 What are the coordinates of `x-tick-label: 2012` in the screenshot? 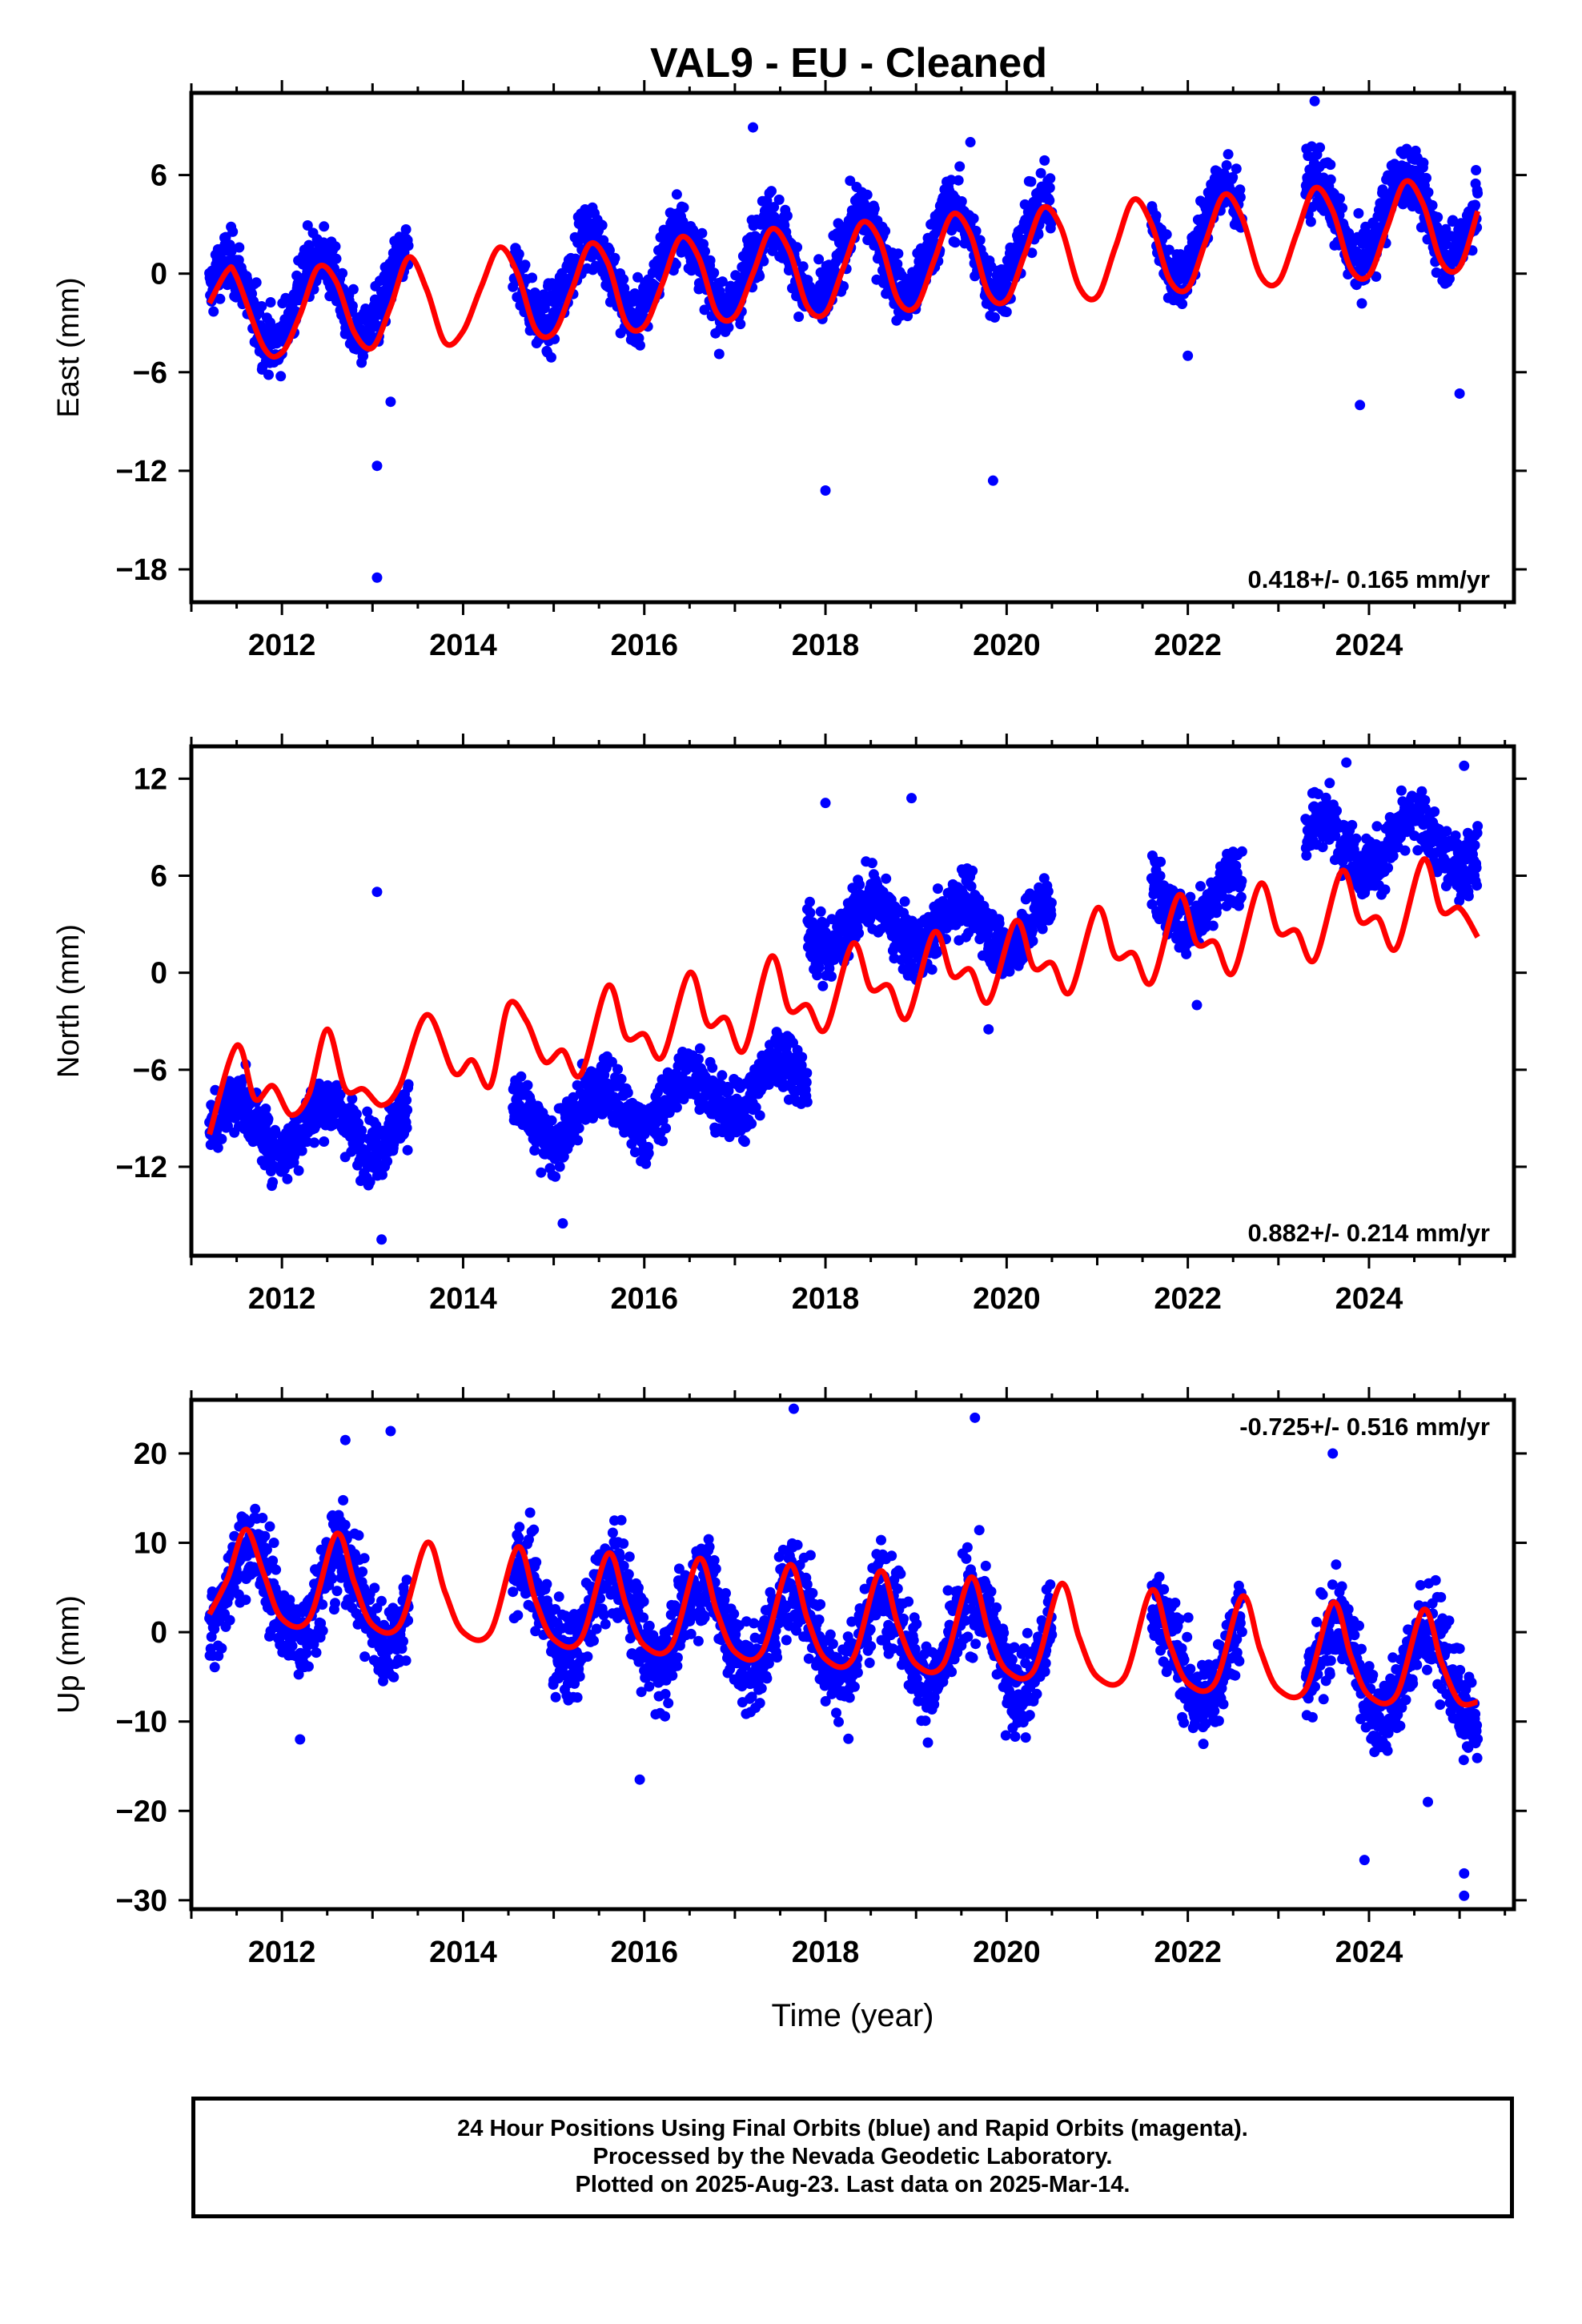 It's located at (282, 645).